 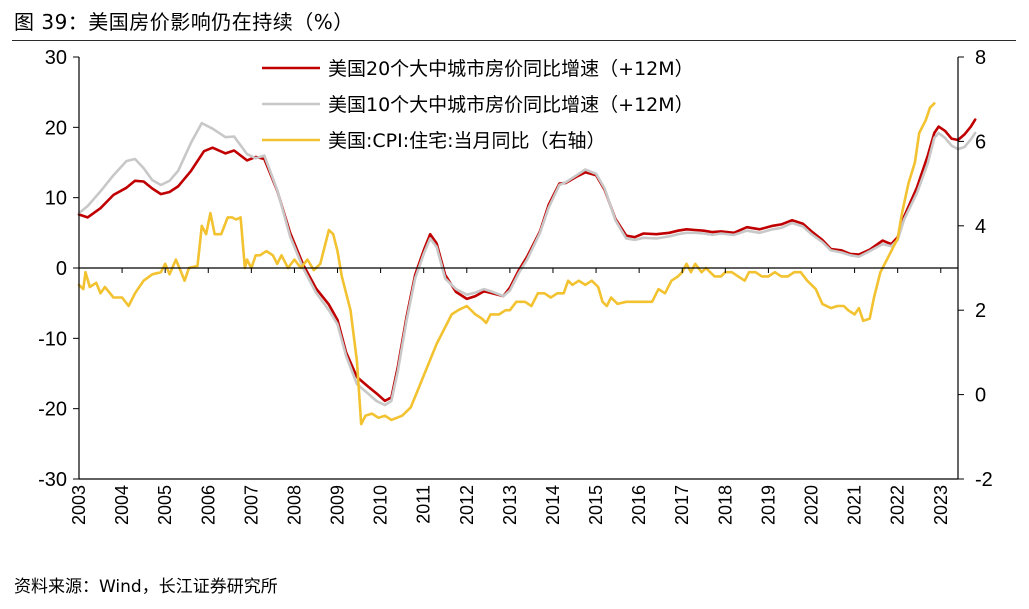 I want to click on right-tick-label: 0, so click(x=980, y=396).